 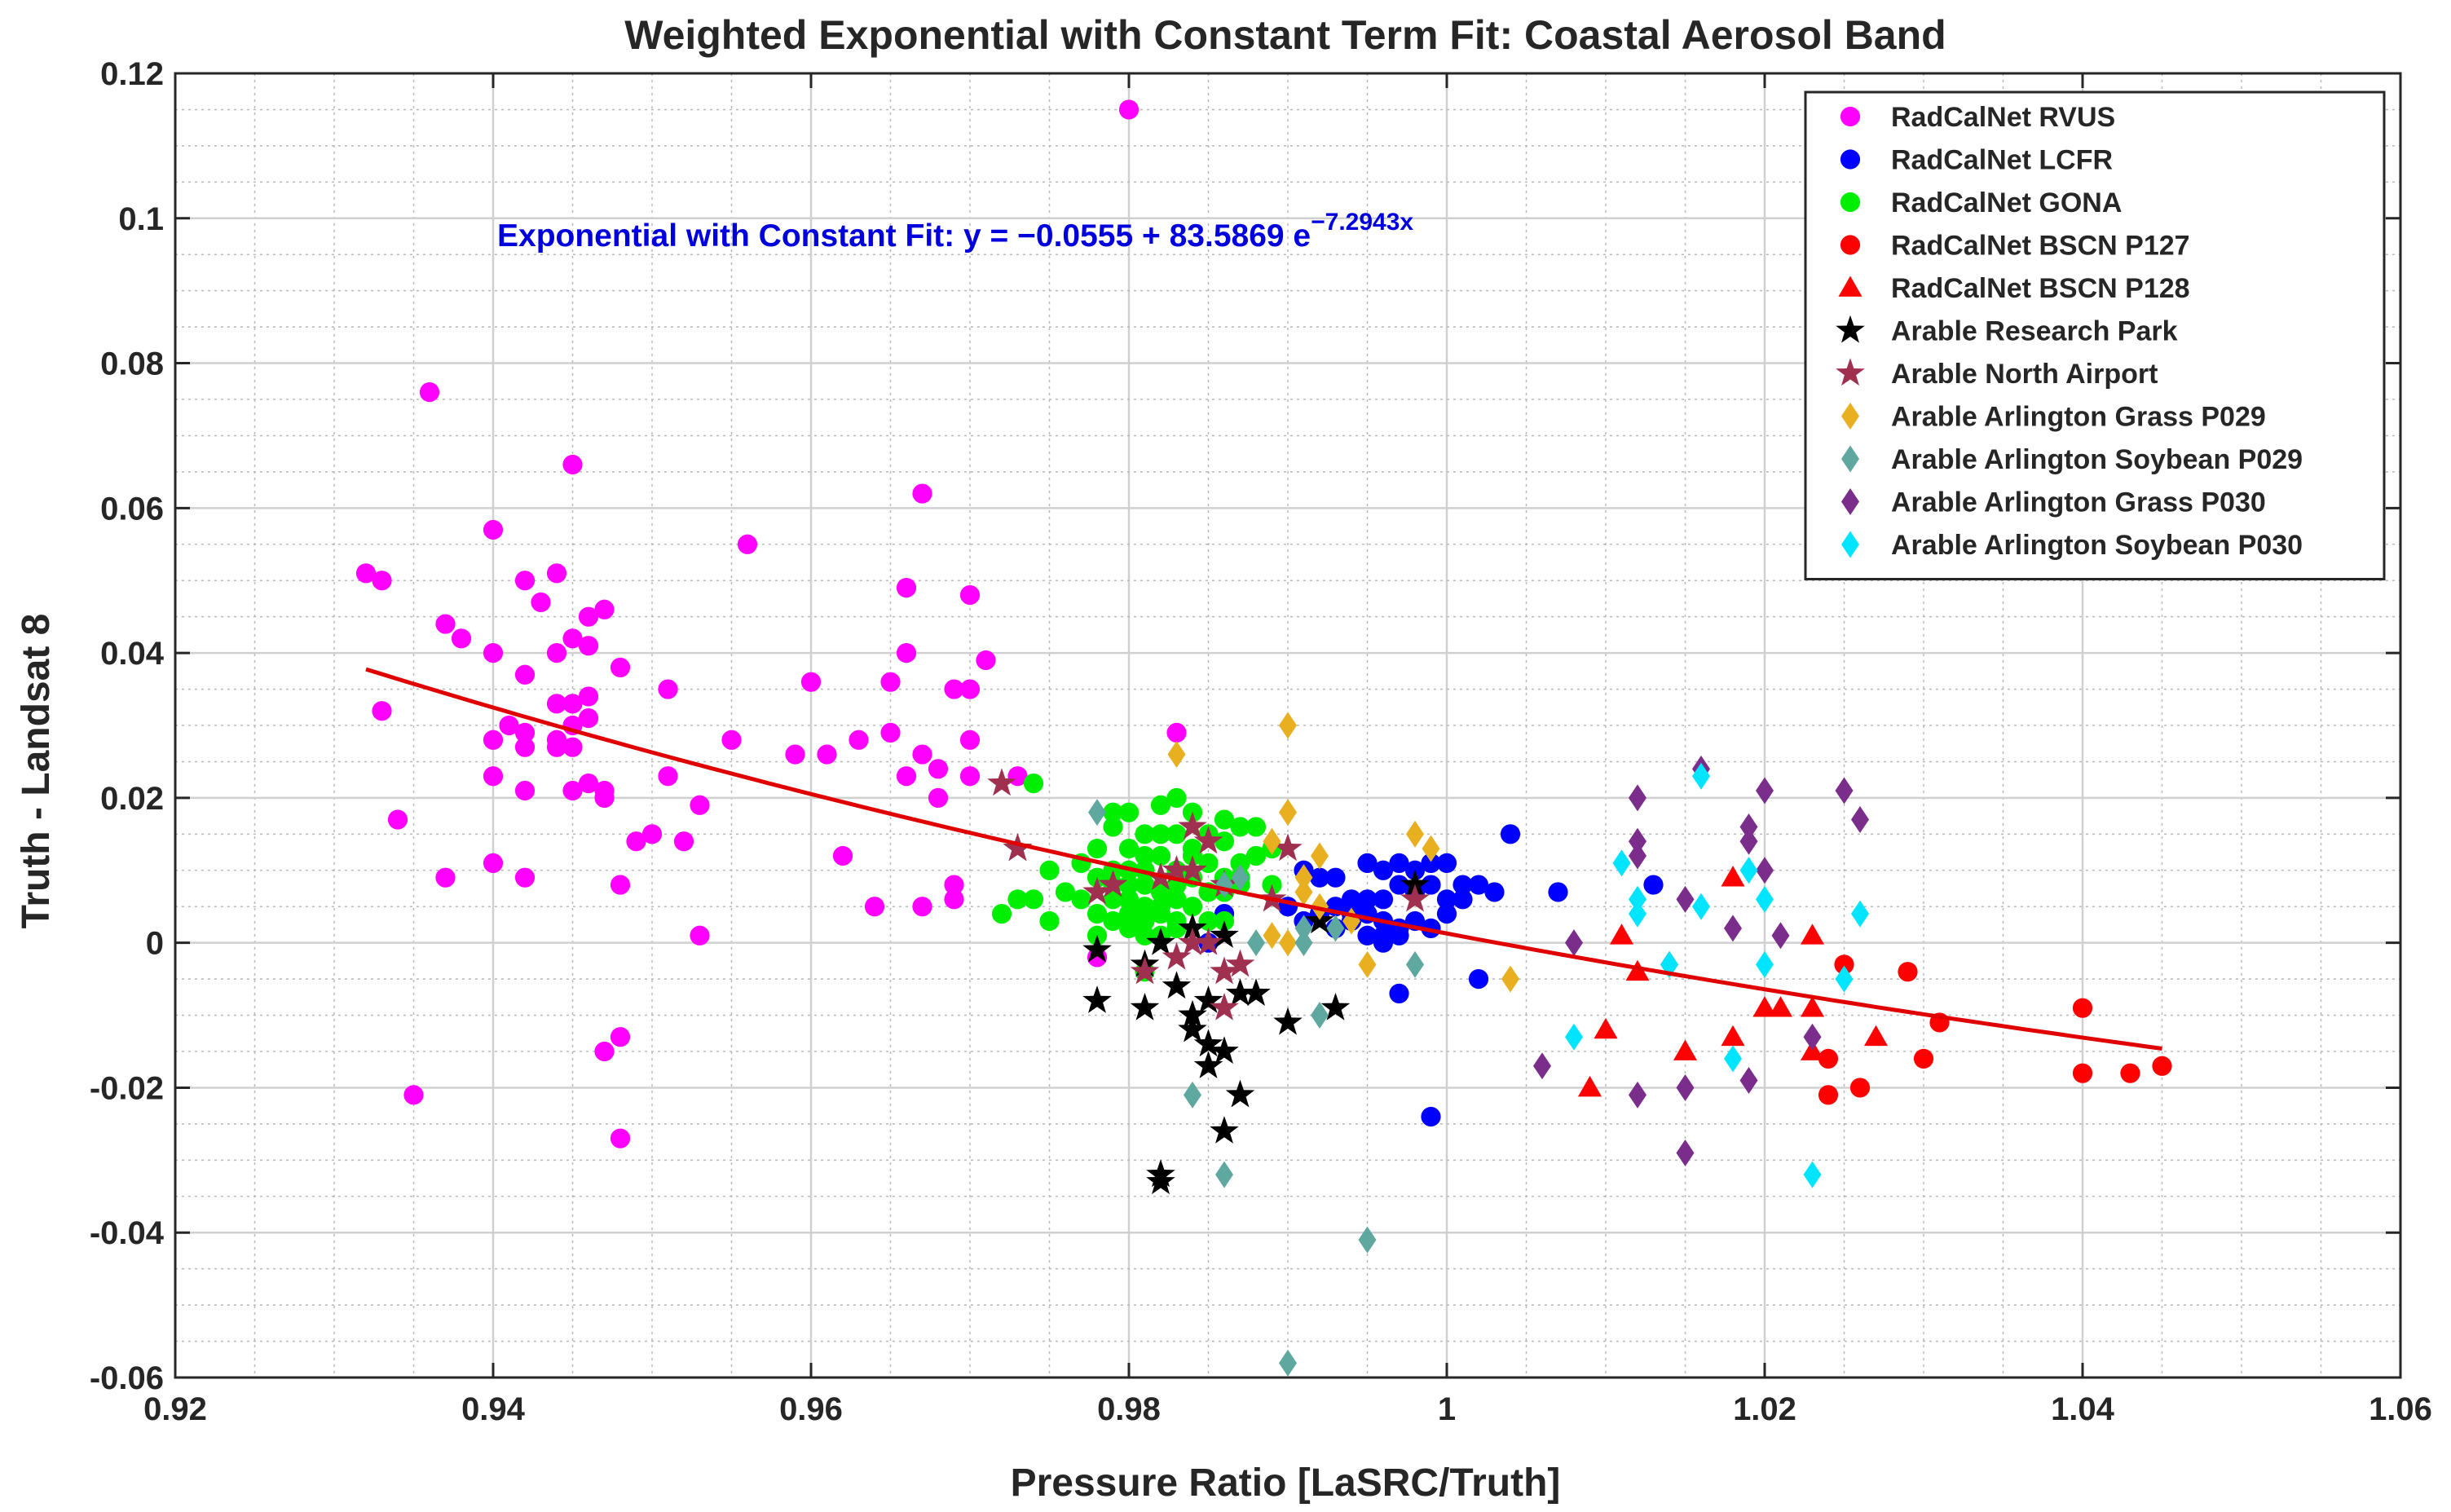 What do you see at coordinates (132, 654) in the screenshot?
I see `y-tick-label: 0.04` at bounding box center [132, 654].